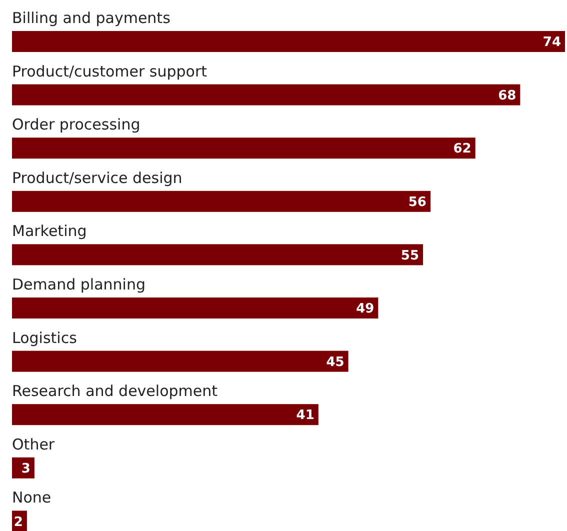 This screenshot has height=531, width=567. What do you see at coordinates (79, 285) in the screenshot?
I see `y-tick-label: Demand planning` at bounding box center [79, 285].